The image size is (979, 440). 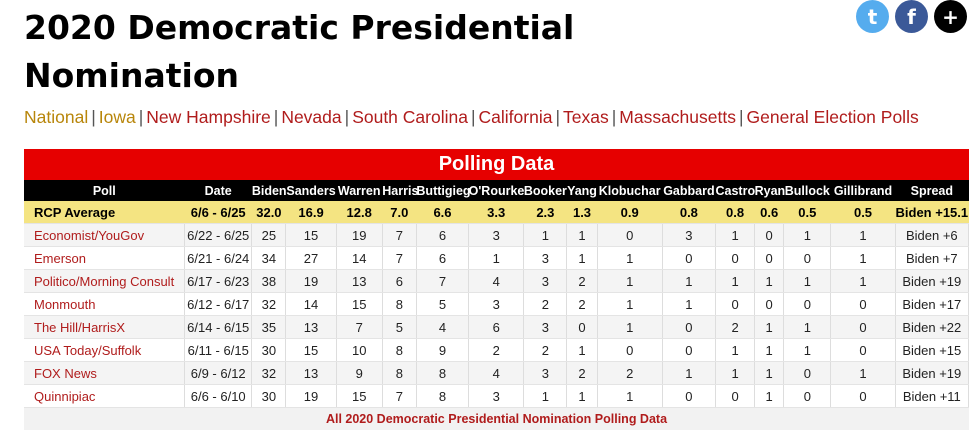 What do you see at coordinates (863, 190) in the screenshot?
I see `column-header-gillibrand: Gillibrand` at bounding box center [863, 190].